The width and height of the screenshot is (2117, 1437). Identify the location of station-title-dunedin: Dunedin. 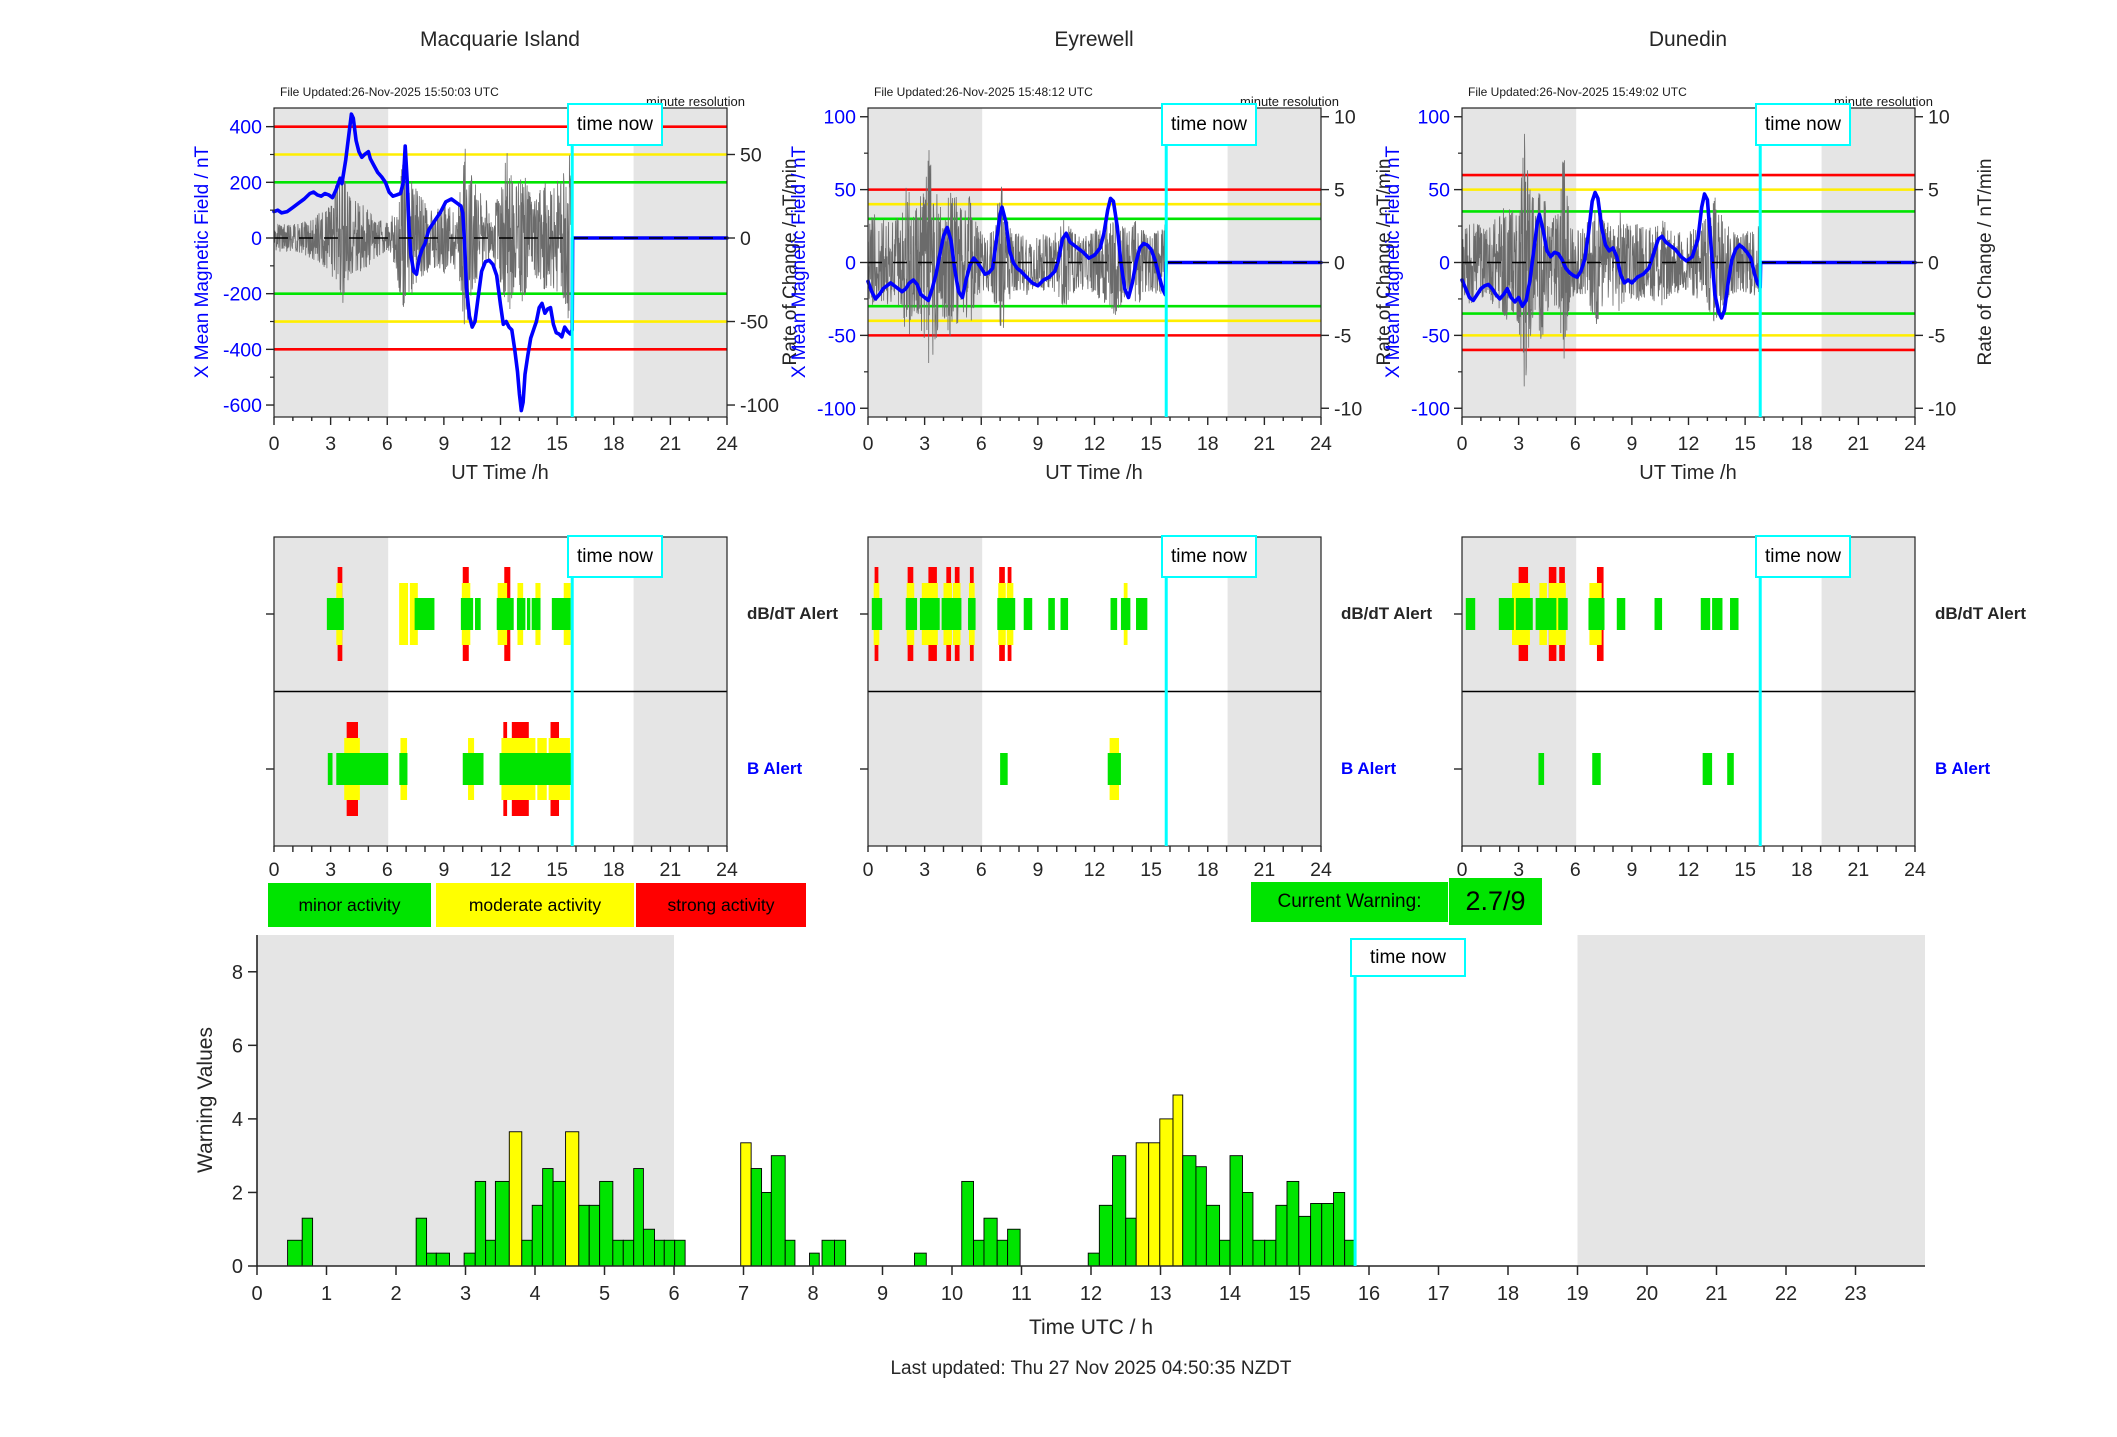
(1688, 39).